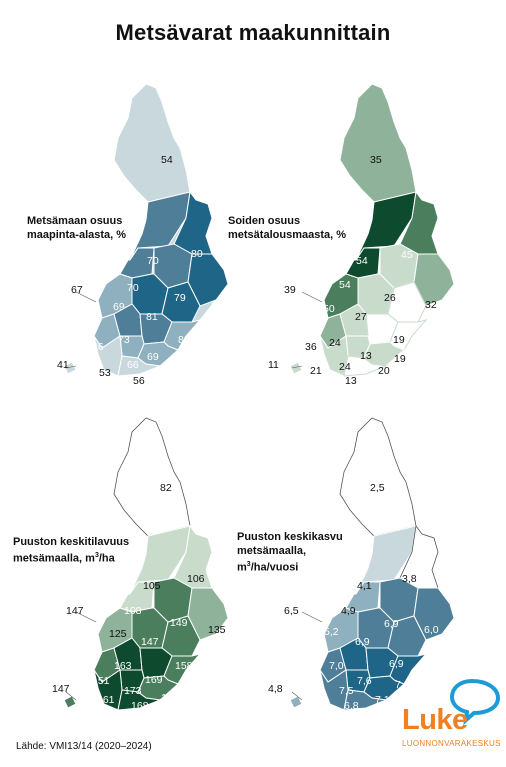 The height and width of the screenshot is (767, 506). I want to click on value-label: 41, so click(63, 365).